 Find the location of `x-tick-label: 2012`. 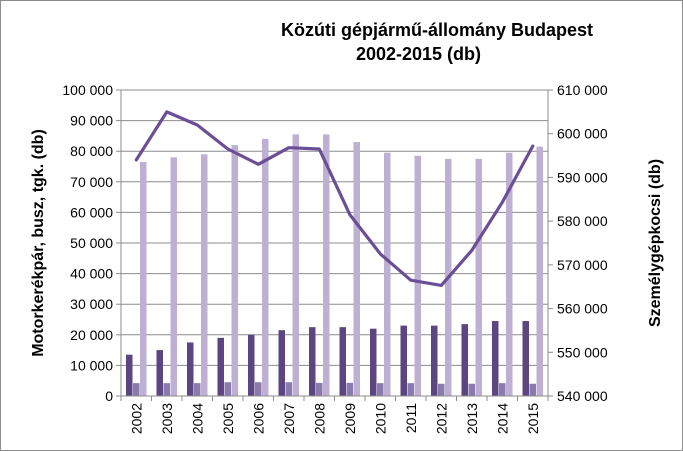

x-tick-label: 2012 is located at coordinates (441, 418).